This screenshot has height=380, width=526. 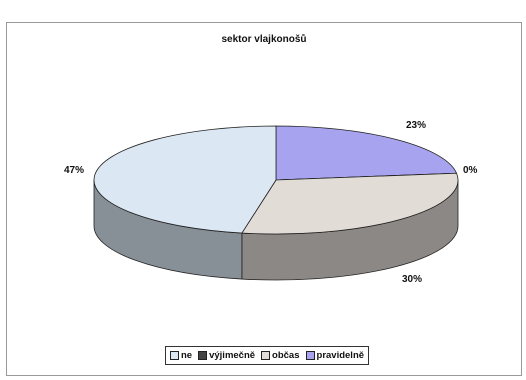 What do you see at coordinates (416, 125) in the screenshot?
I see `data-label-pravidelně: 23%` at bounding box center [416, 125].